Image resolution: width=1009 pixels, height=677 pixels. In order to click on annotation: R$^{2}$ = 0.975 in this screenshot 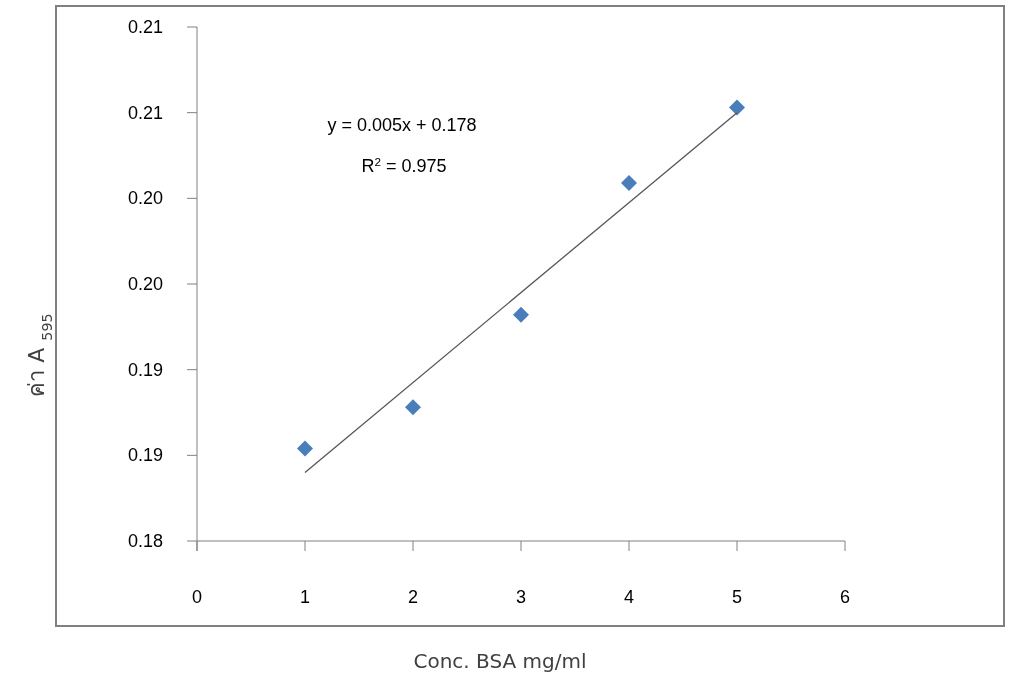, I will do `click(404, 165)`.